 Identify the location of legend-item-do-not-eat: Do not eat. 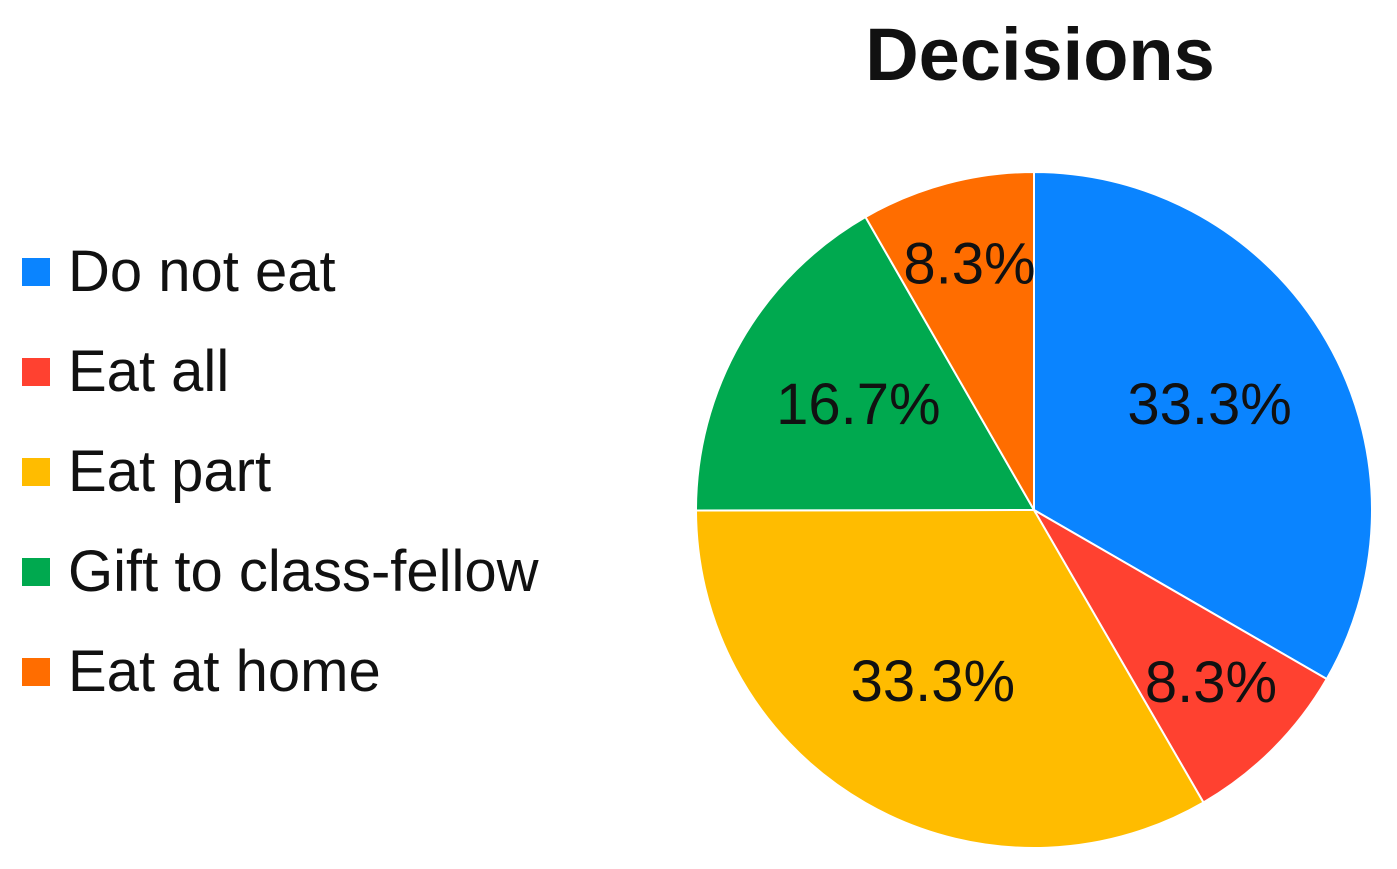
(280, 272).